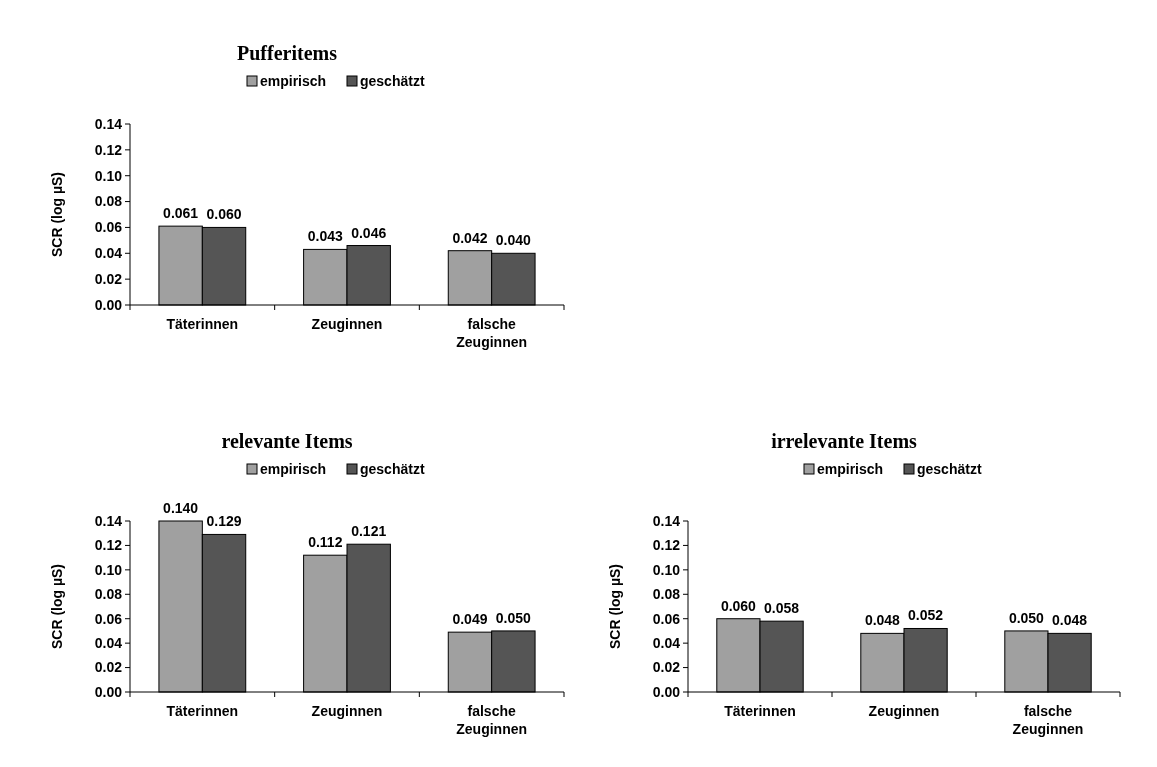 The height and width of the screenshot is (767, 1157). What do you see at coordinates (287, 53) in the screenshot?
I see `chart-title: Pufferitems` at bounding box center [287, 53].